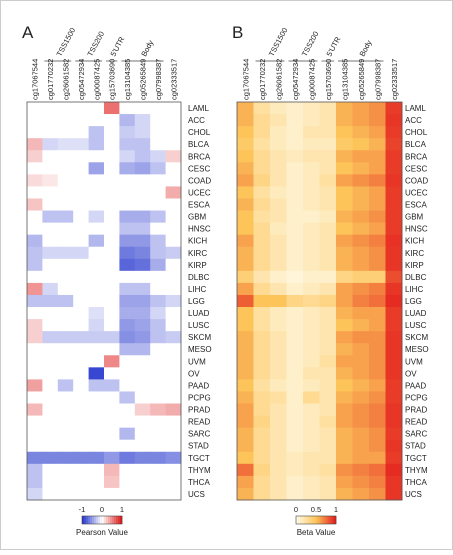 The height and width of the screenshot is (555, 453). What do you see at coordinates (414, 289) in the screenshot?
I see `row-label: LIHC` at bounding box center [414, 289].